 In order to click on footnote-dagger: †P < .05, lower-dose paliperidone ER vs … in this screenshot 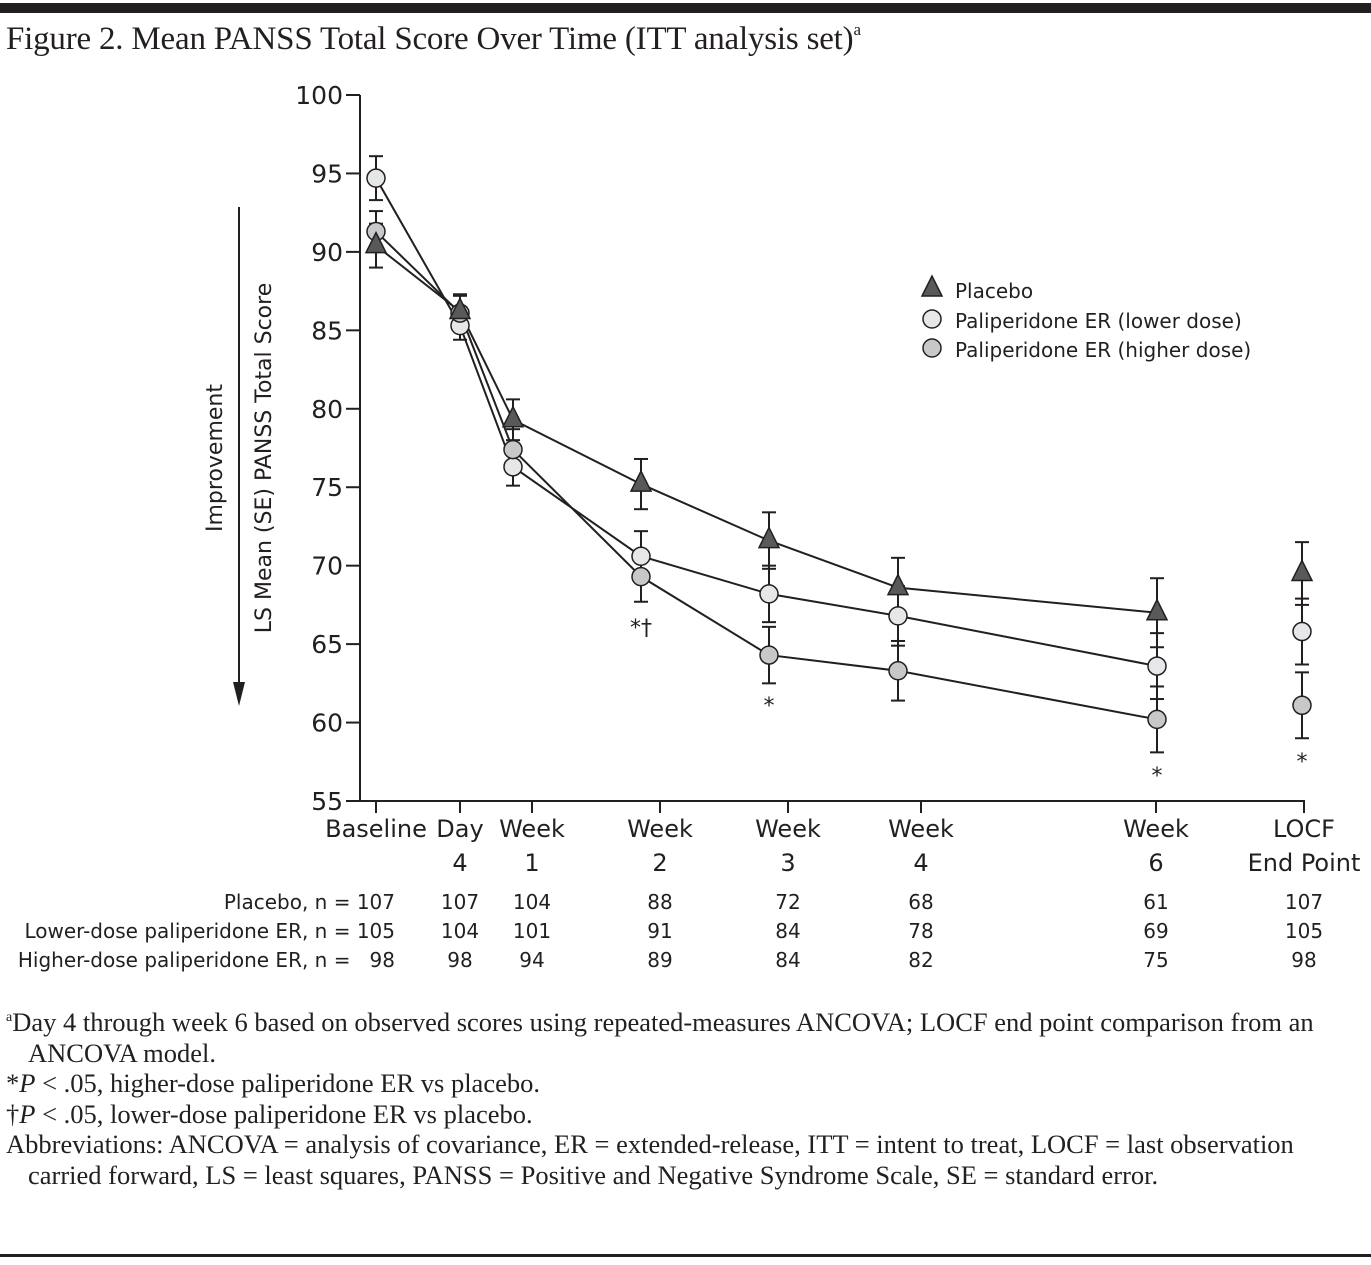, I will do `click(687, 1114)`.